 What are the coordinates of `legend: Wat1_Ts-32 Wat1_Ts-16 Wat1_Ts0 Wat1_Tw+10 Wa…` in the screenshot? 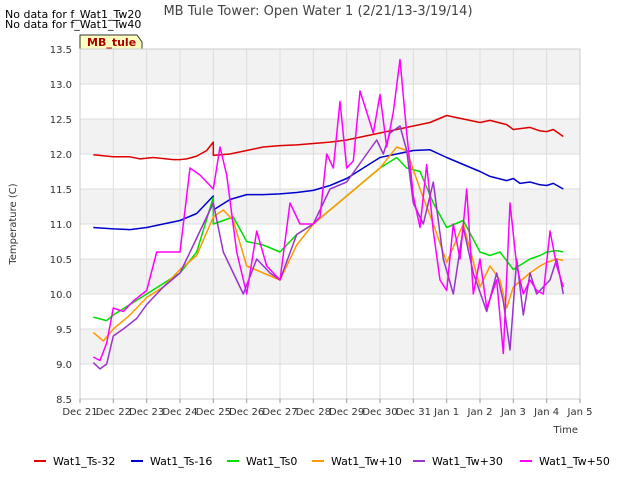 It's located at (322, 461).